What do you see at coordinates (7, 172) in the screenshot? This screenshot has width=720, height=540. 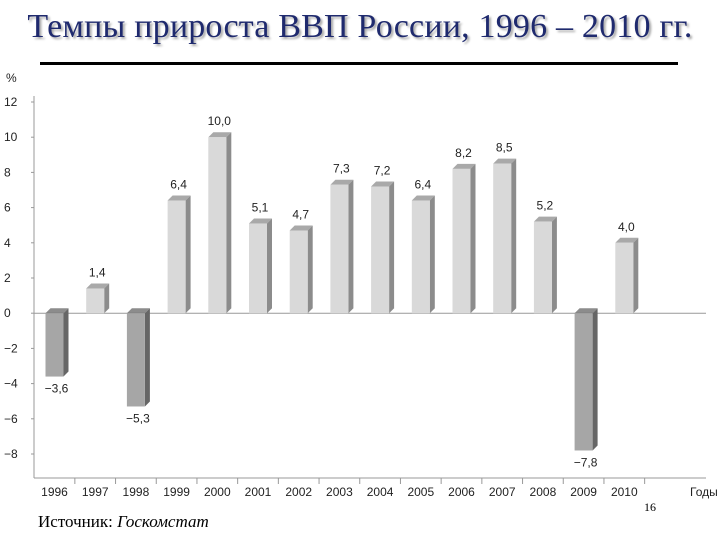 I see `y-tick-label: 8` at bounding box center [7, 172].